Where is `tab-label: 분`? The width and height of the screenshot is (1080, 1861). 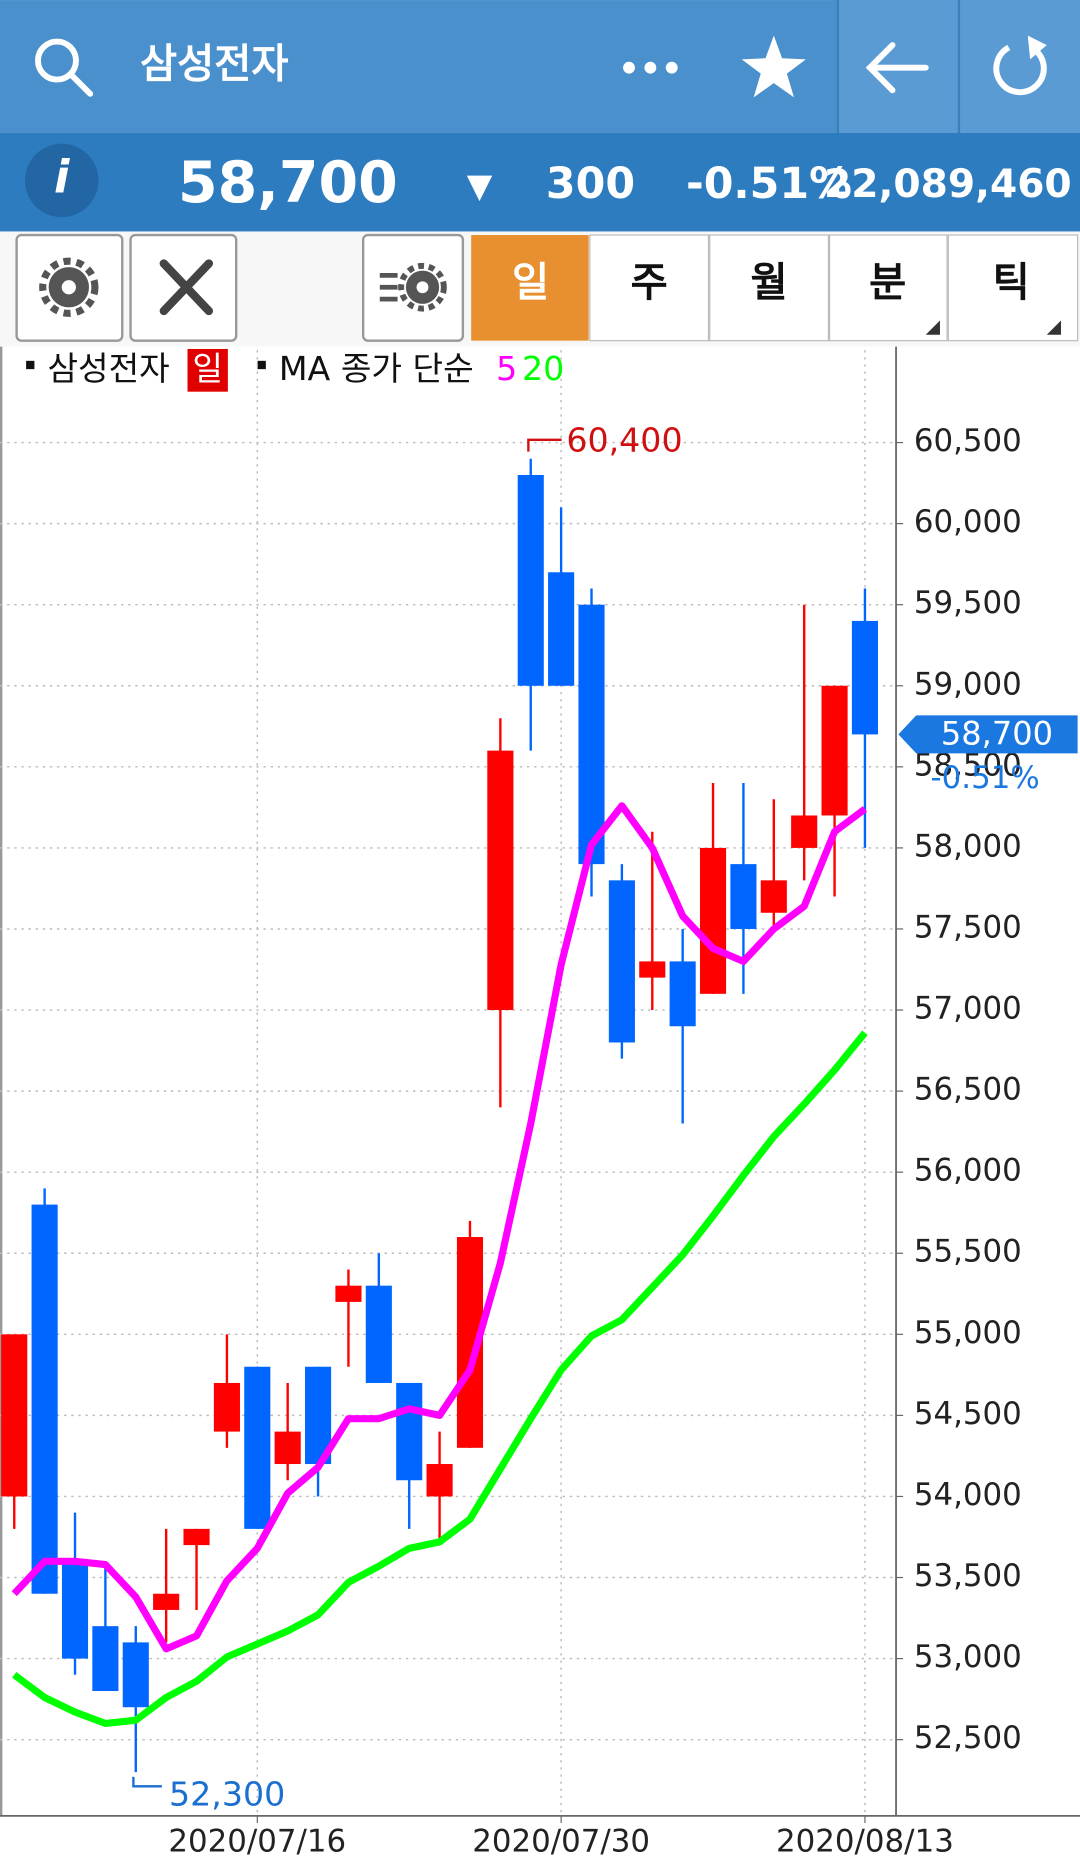 tab-label: 분 is located at coordinates (887, 282).